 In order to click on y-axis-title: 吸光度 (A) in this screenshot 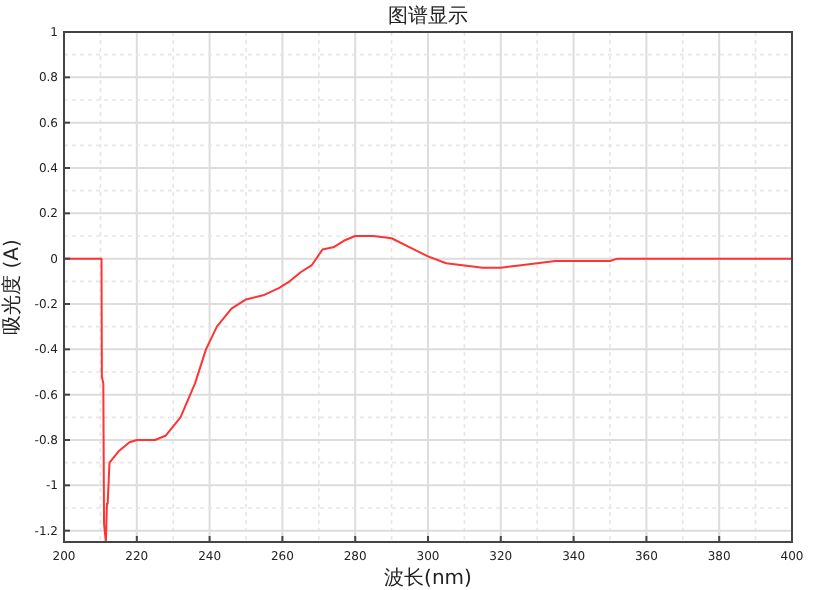, I will do `click(12, 286)`.